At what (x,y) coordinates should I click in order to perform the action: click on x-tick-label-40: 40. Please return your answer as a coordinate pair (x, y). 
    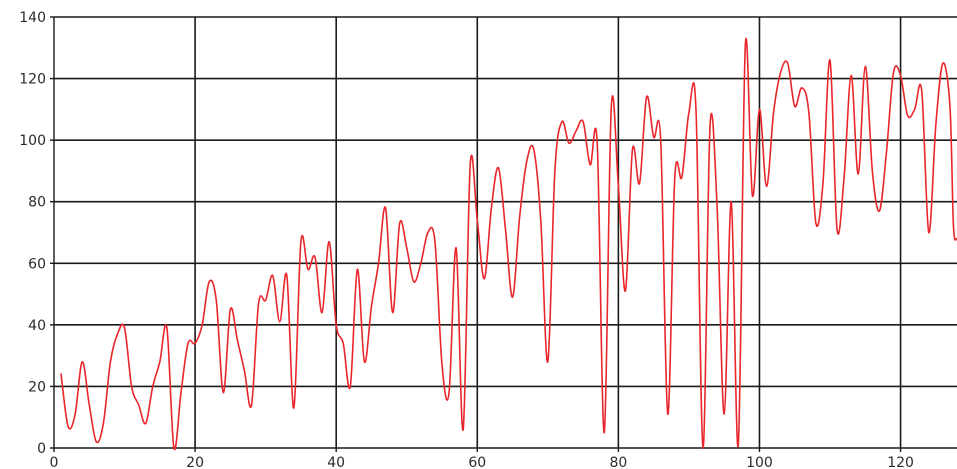
    Looking at the image, I should click on (336, 462).